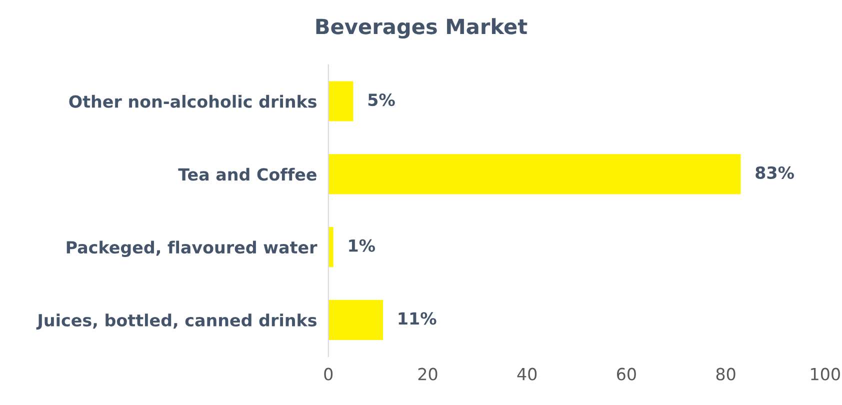 This screenshot has width=842, height=405. Describe the element at coordinates (825, 374) in the screenshot. I see `x-tick-label: 100` at that location.